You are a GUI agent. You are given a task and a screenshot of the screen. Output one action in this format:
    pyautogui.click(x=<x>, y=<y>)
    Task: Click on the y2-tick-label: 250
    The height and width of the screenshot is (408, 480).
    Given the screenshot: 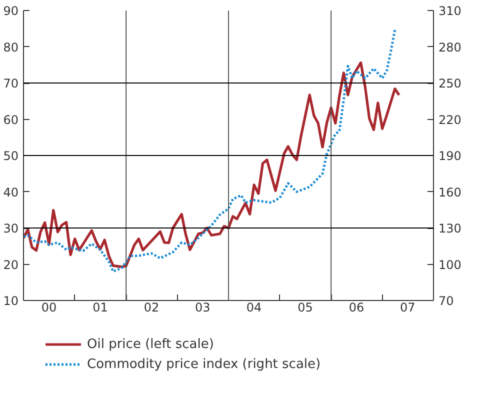 What is the action you would take?
    pyautogui.click(x=450, y=83)
    